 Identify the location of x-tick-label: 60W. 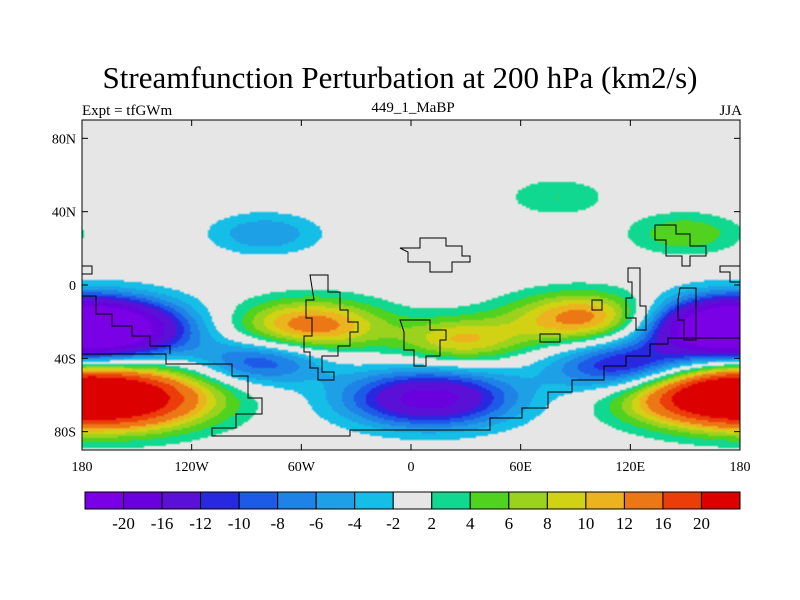
(302, 467).